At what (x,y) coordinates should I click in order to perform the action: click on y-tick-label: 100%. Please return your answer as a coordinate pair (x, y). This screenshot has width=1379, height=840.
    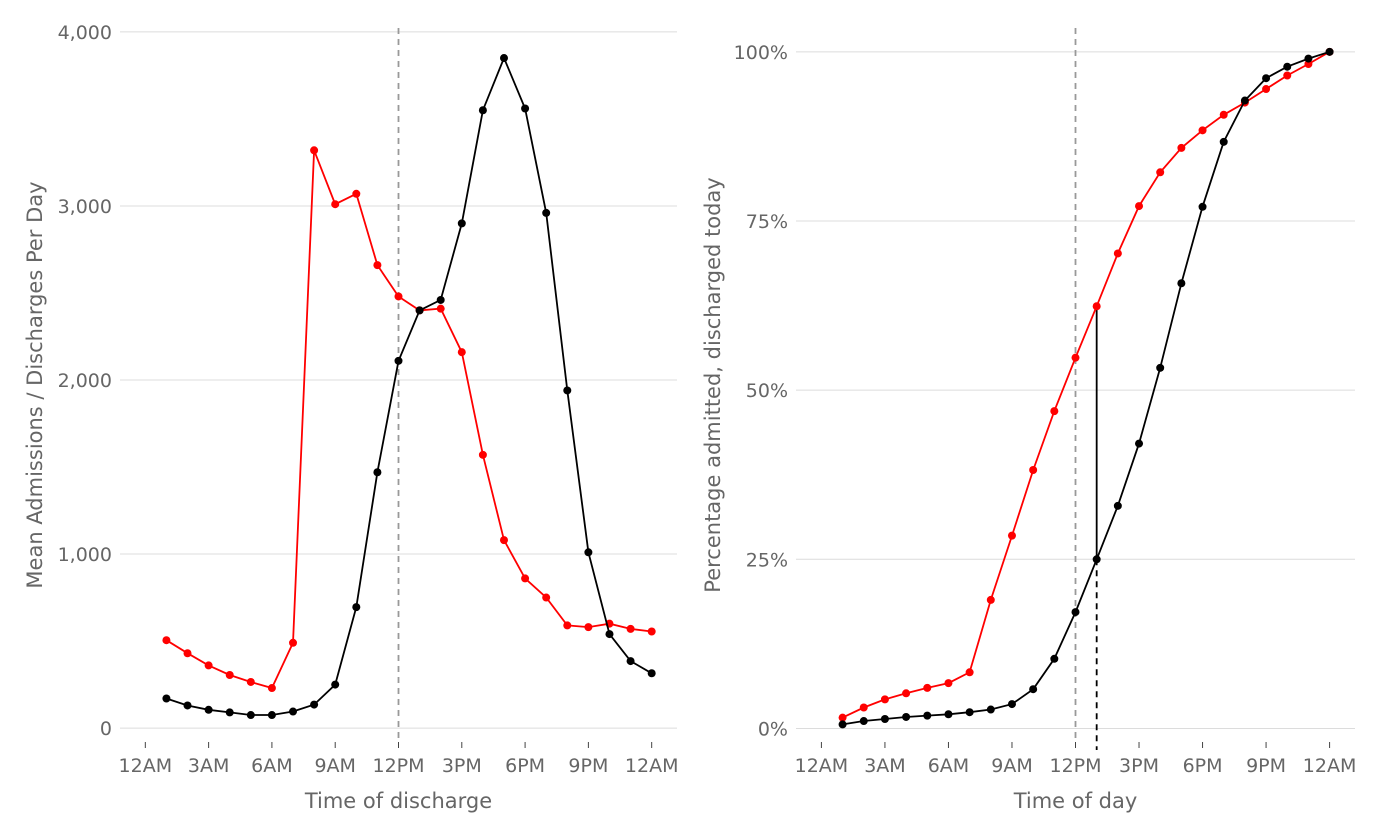
    Looking at the image, I should click on (761, 53).